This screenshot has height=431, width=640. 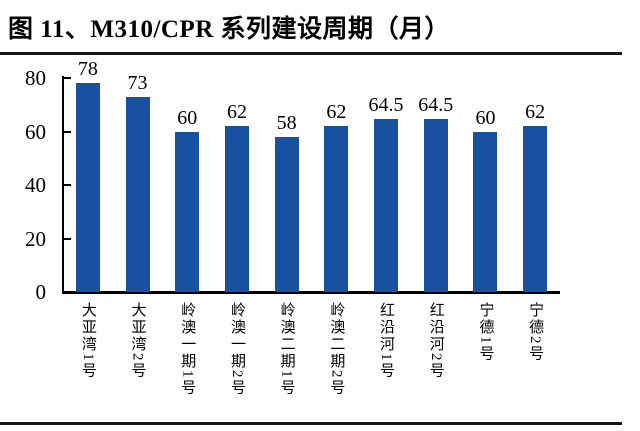 What do you see at coordinates (311, 292) in the screenshot?
I see `x-axis-line` at bounding box center [311, 292].